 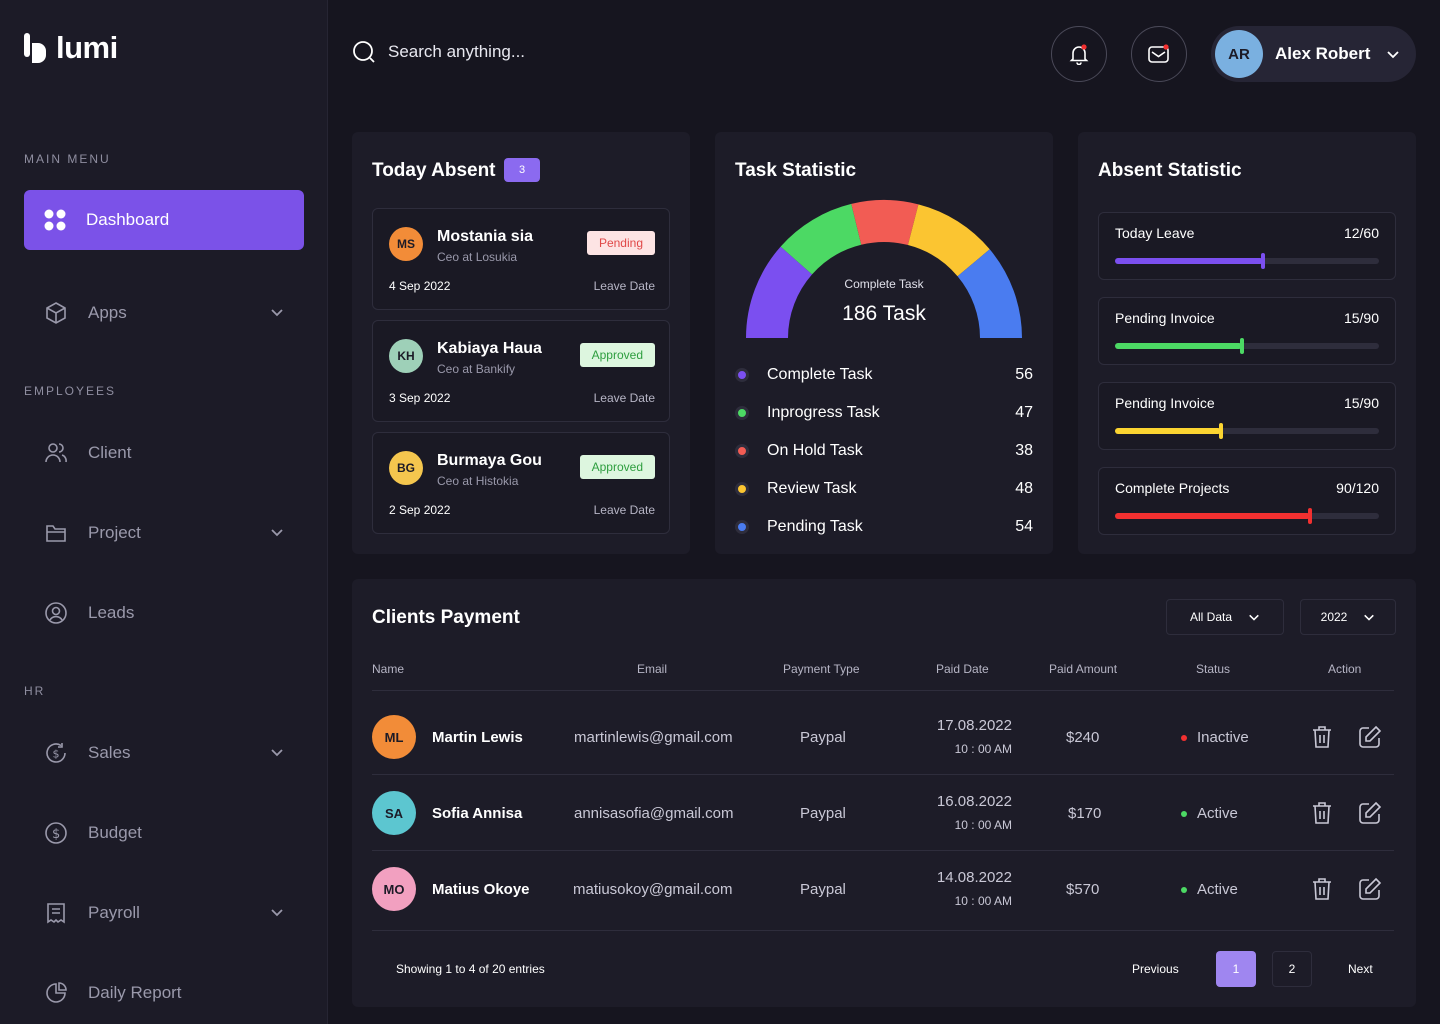 What do you see at coordinates (87, 47) in the screenshot?
I see `app-name: lumi` at bounding box center [87, 47].